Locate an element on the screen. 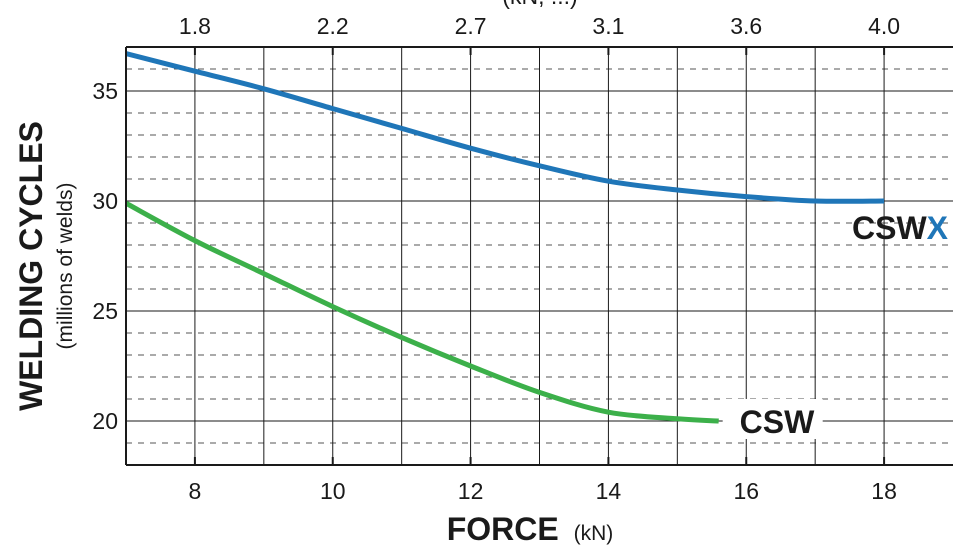 The image size is (953, 548). x-tick-label: 16 is located at coordinates (746, 491).